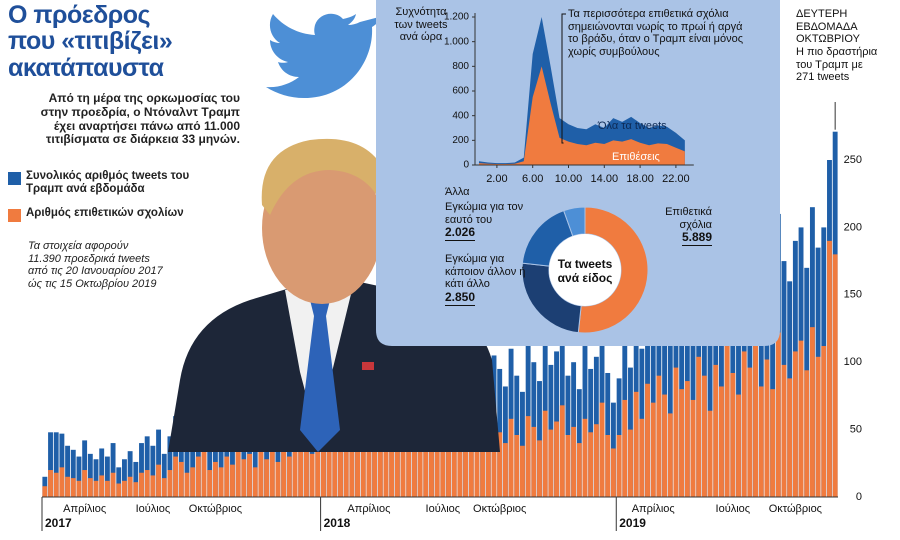 The image size is (900, 540). What do you see at coordinates (14, 178) in the screenshot?
I see `legend-swatch` at bounding box center [14, 178].